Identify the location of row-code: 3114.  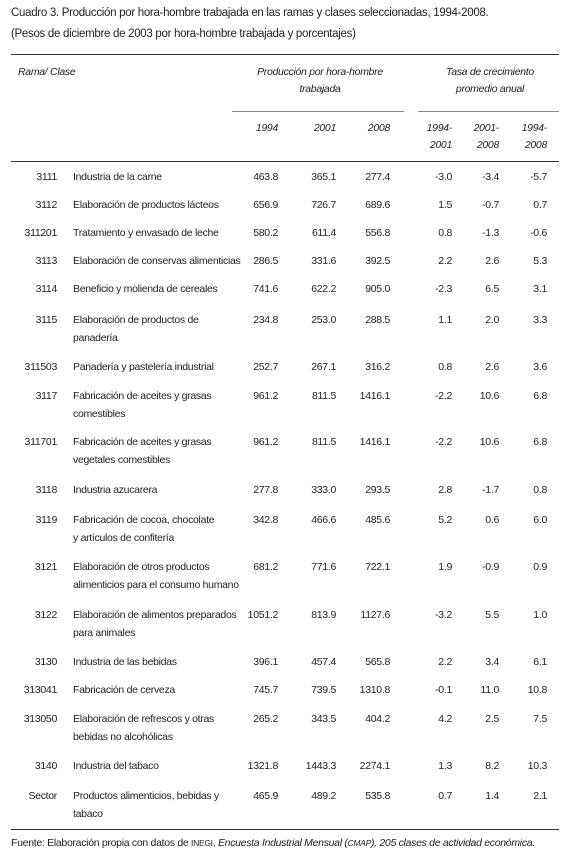
(46, 289).